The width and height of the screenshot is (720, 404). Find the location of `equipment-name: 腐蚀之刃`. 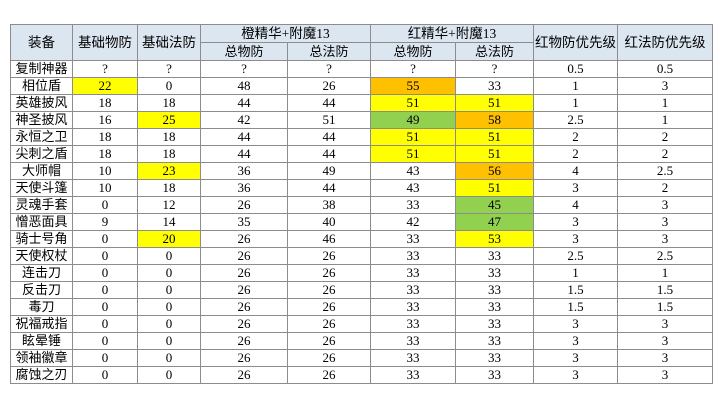

equipment-name: 腐蚀之刃 is located at coordinates (41, 375).